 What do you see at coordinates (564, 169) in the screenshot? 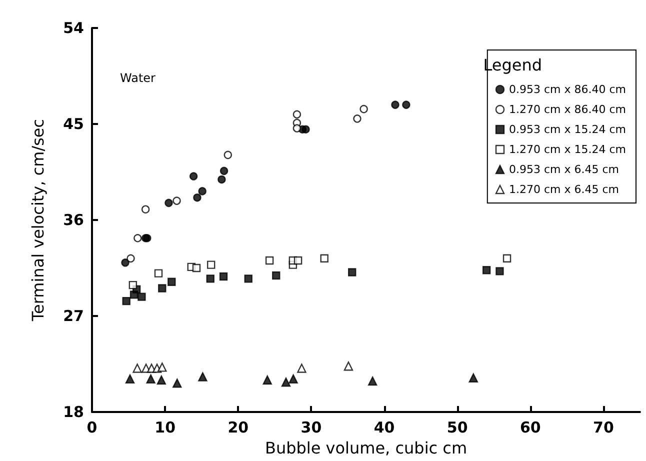
I see `legend-label: 0.953 cm x 6.45 cm` at bounding box center [564, 169].